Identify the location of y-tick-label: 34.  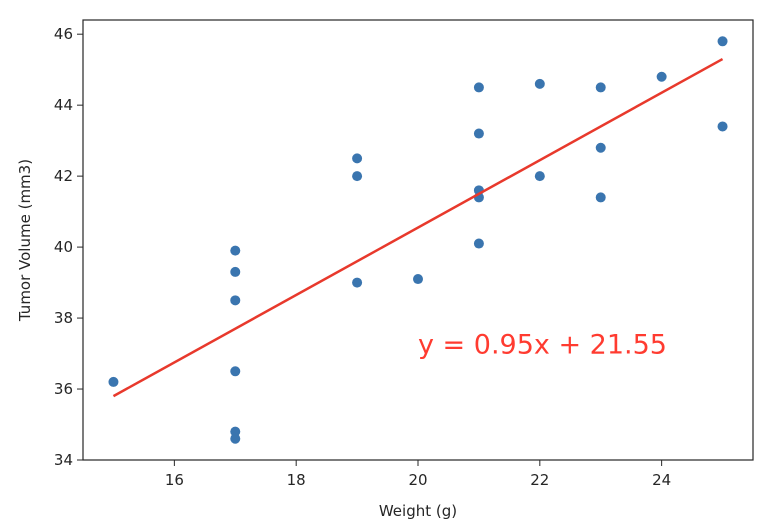
(63, 460).